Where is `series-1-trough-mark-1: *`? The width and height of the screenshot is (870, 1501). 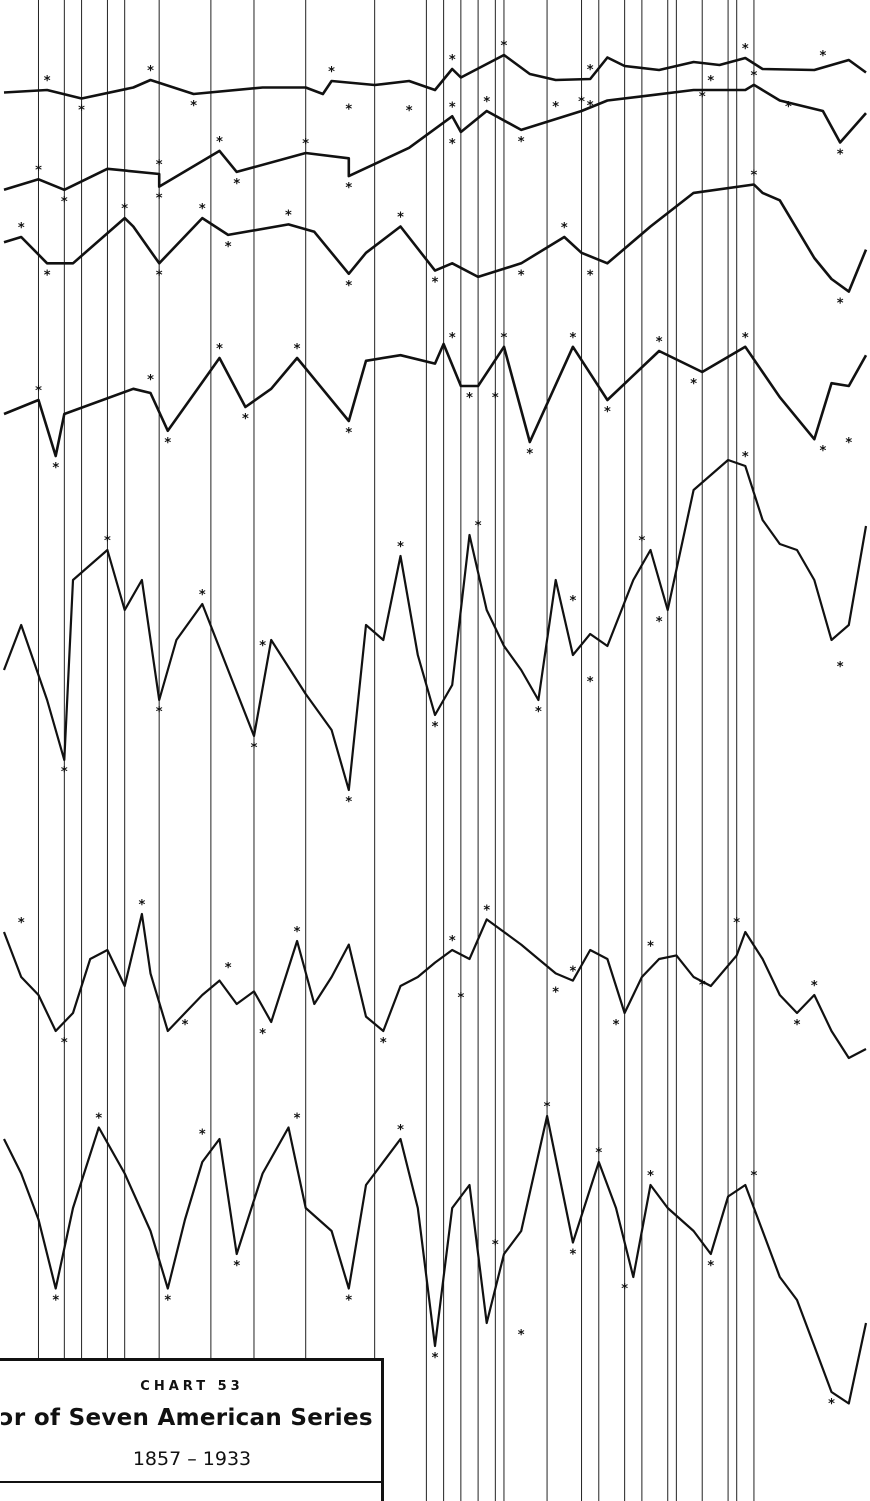 series-1-trough-mark-1: * is located at coordinates (193, 106).